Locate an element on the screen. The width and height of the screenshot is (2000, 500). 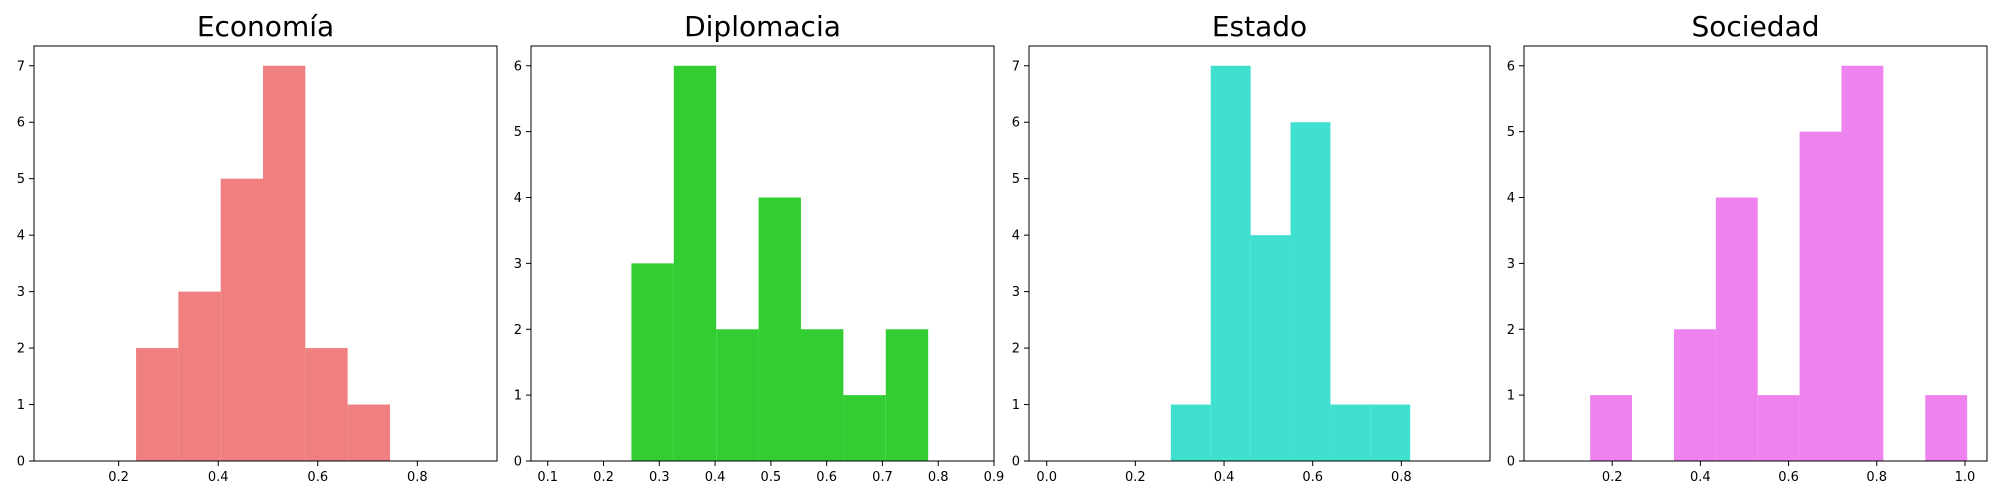
x-tick-label: 0.7 is located at coordinates (882, 477).